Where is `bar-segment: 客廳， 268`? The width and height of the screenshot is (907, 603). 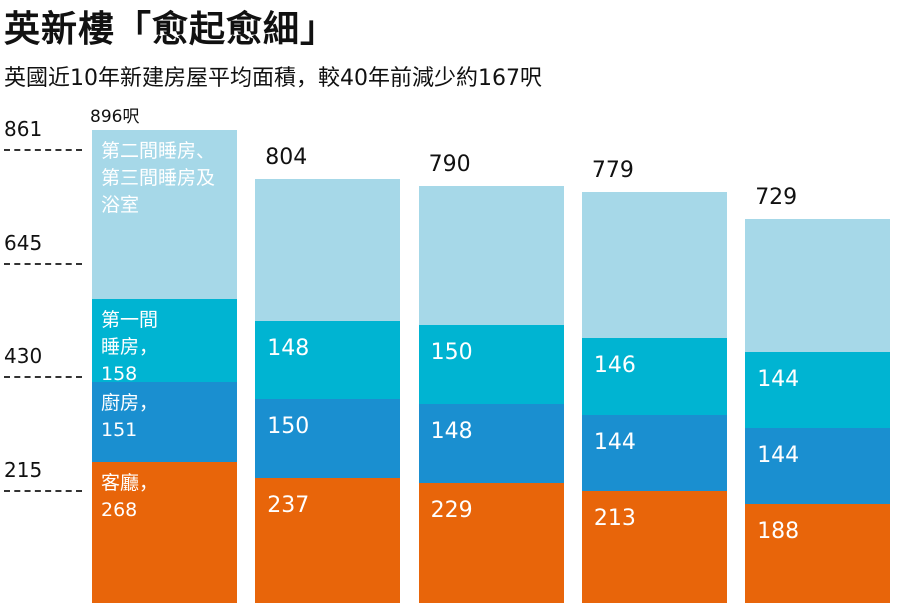
bar-segment: 客廳， 268 is located at coordinates (164, 532).